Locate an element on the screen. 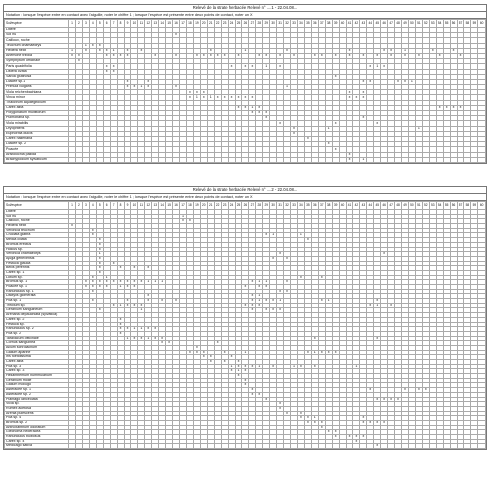 The height and width of the screenshot is (498, 491). point-header: 4 is located at coordinates (92, 23).